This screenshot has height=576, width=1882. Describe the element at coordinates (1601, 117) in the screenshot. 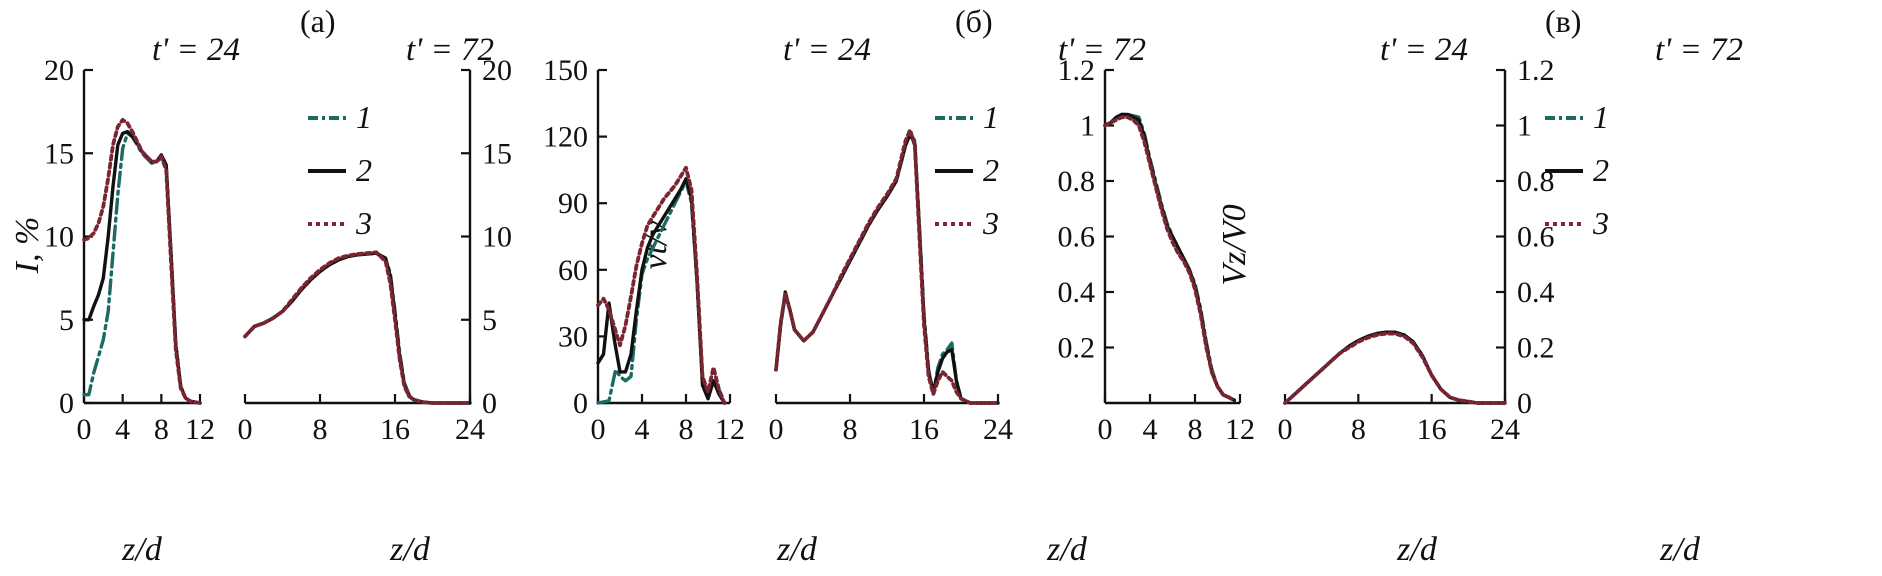

I see `legend-c-label-1: 1` at that location.